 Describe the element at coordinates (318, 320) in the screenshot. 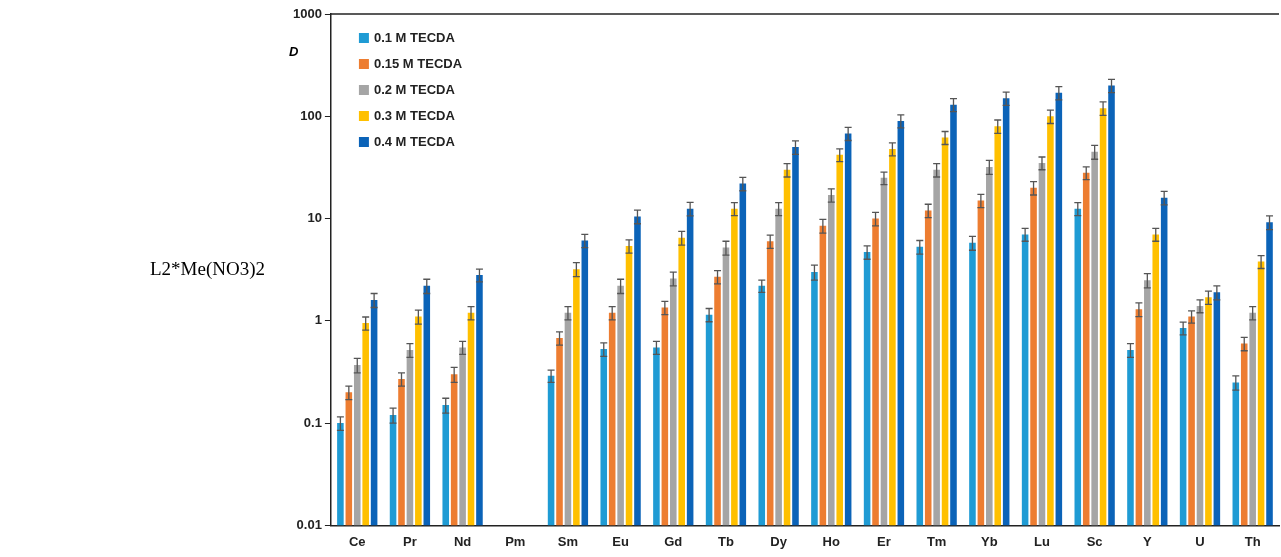

I see `y-tick-label: 1` at that location.